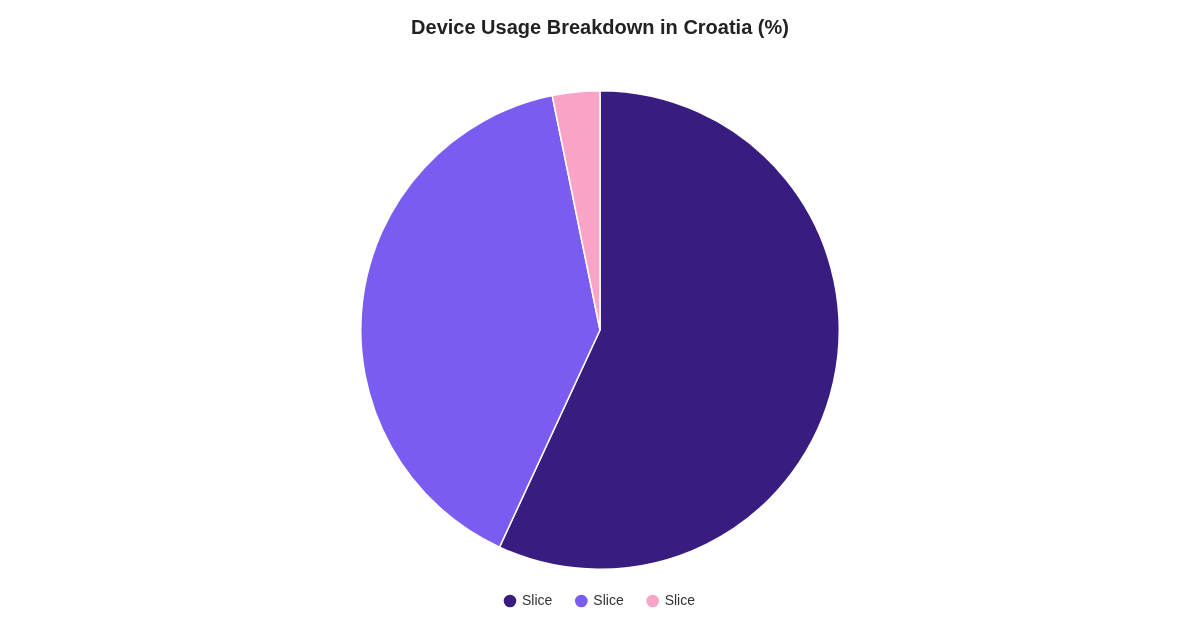 This screenshot has height=628, width=1200. I want to click on chart-title: Device Usage Breakdown in Croatia (%), so click(600, 26).